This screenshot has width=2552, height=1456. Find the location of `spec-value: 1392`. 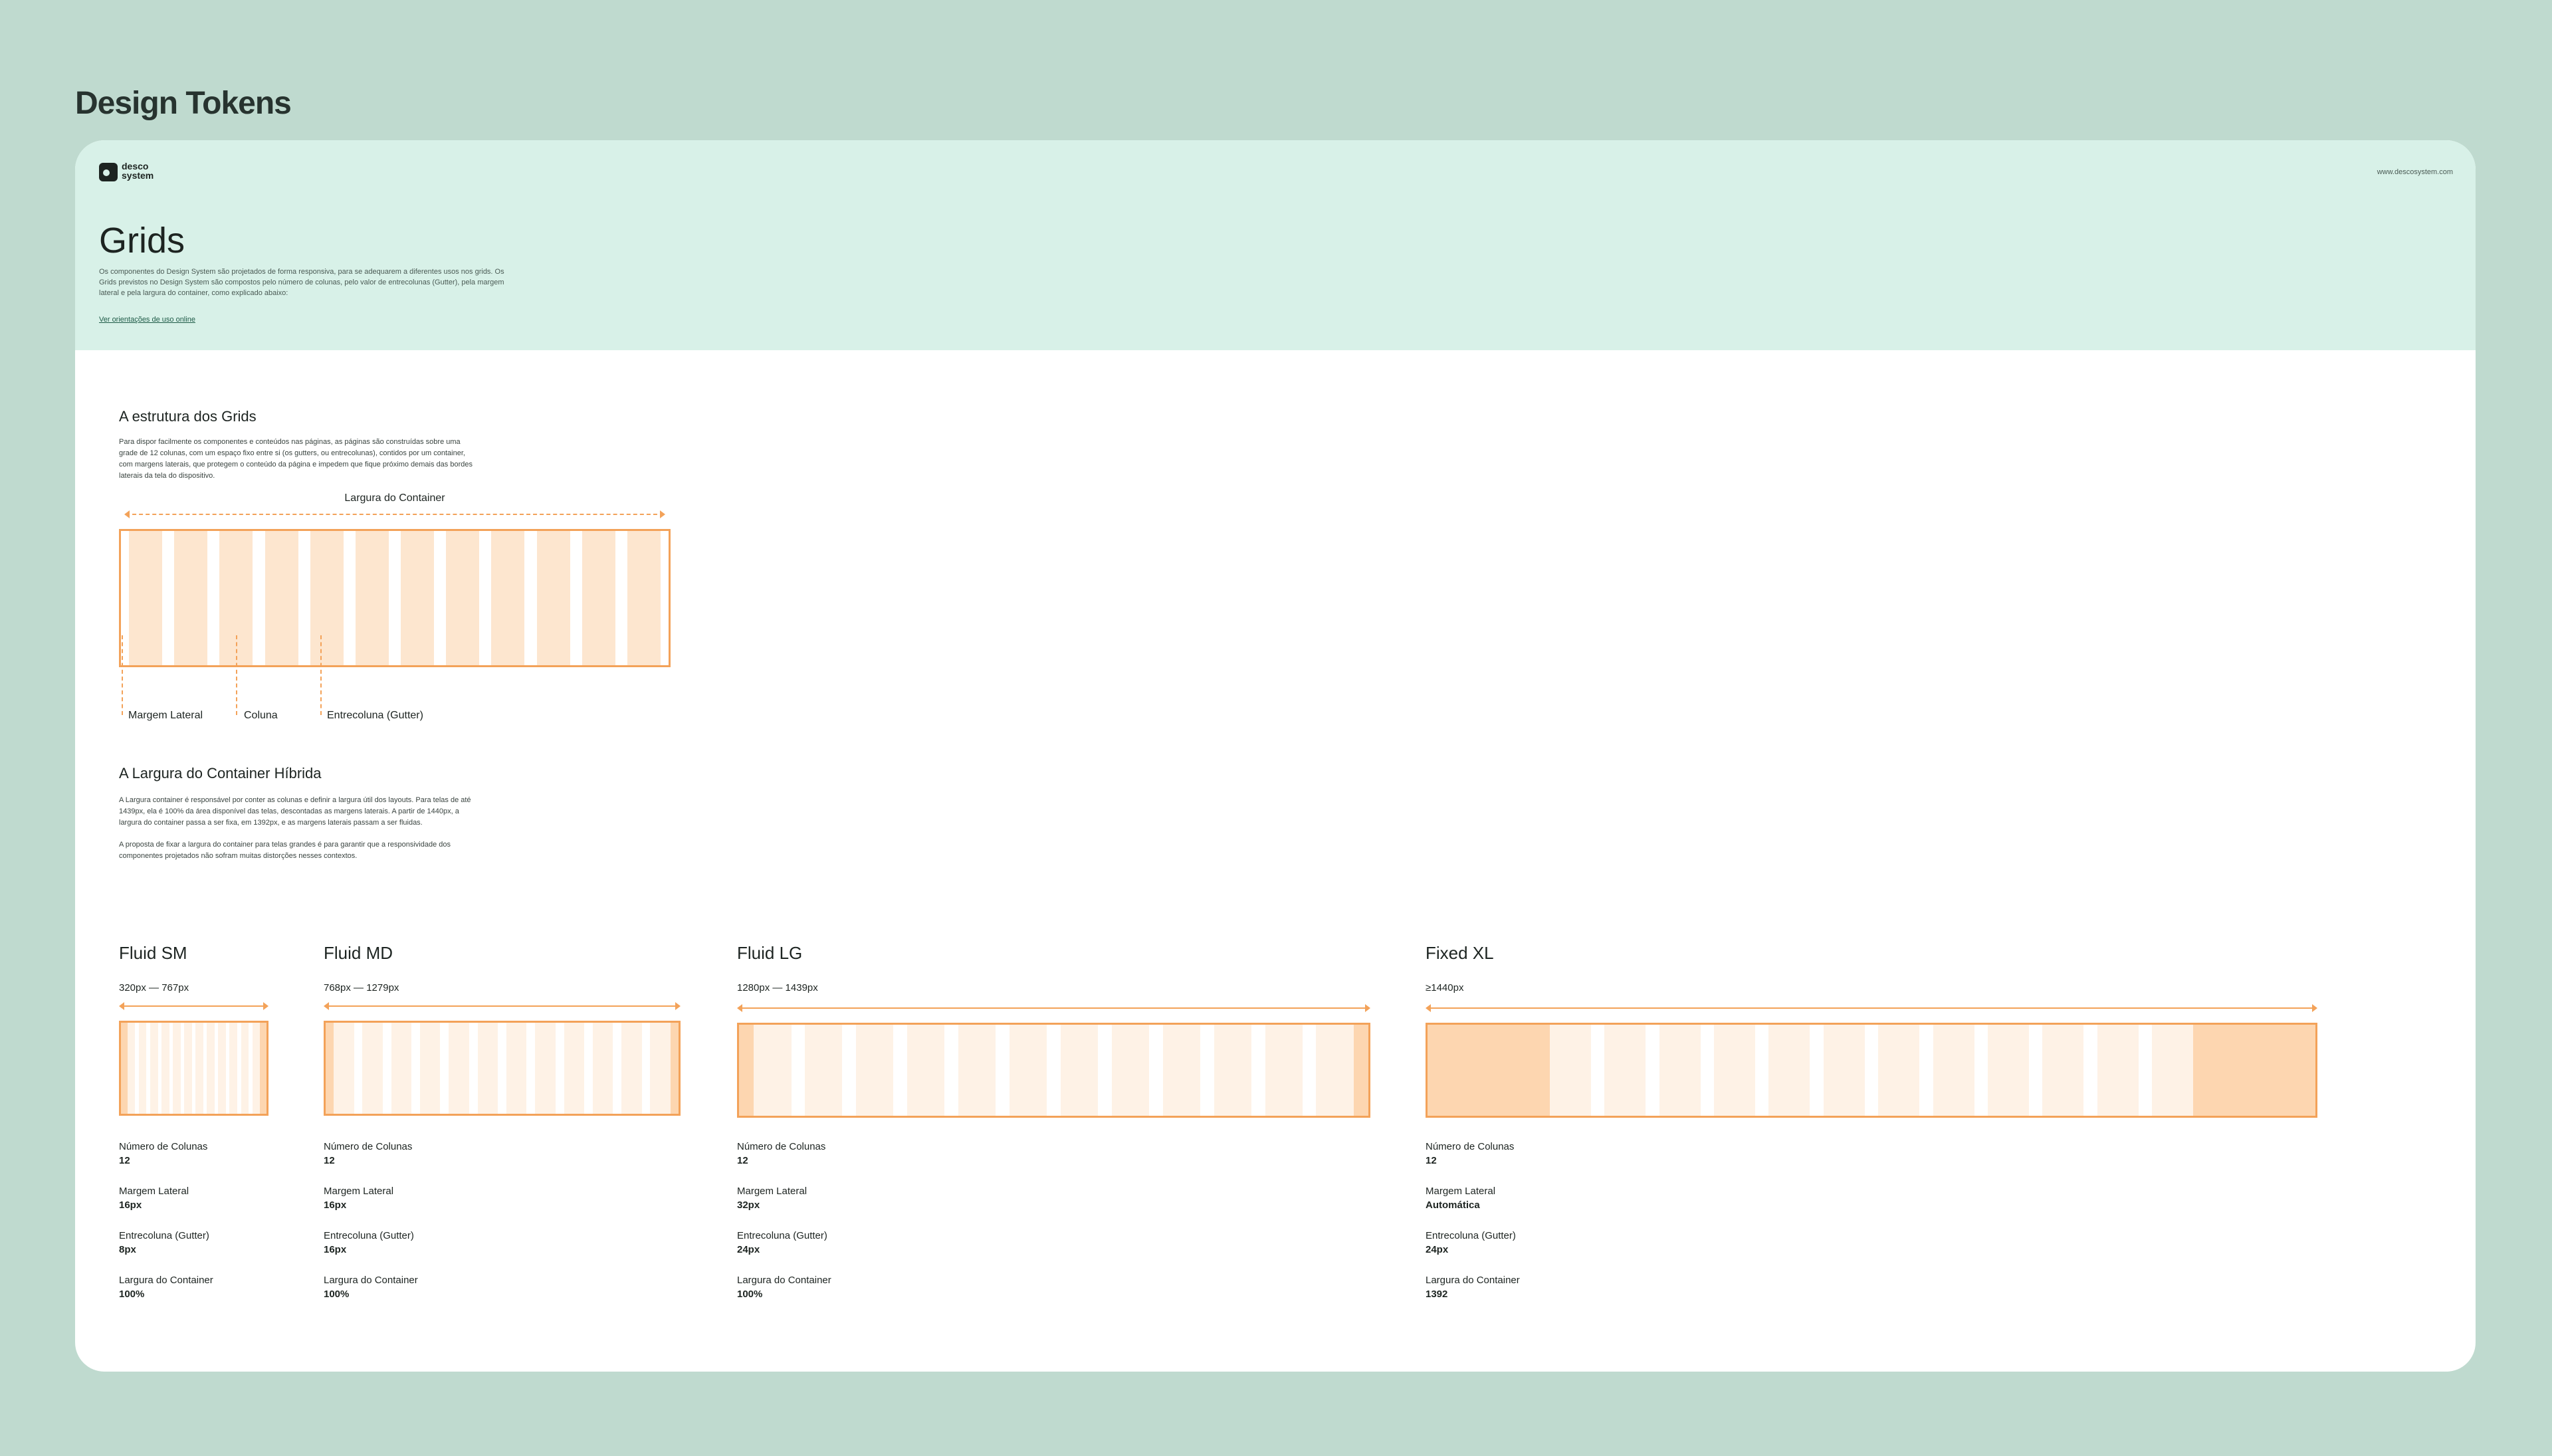

spec-value: 1392 is located at coordinates (1437, 1294).